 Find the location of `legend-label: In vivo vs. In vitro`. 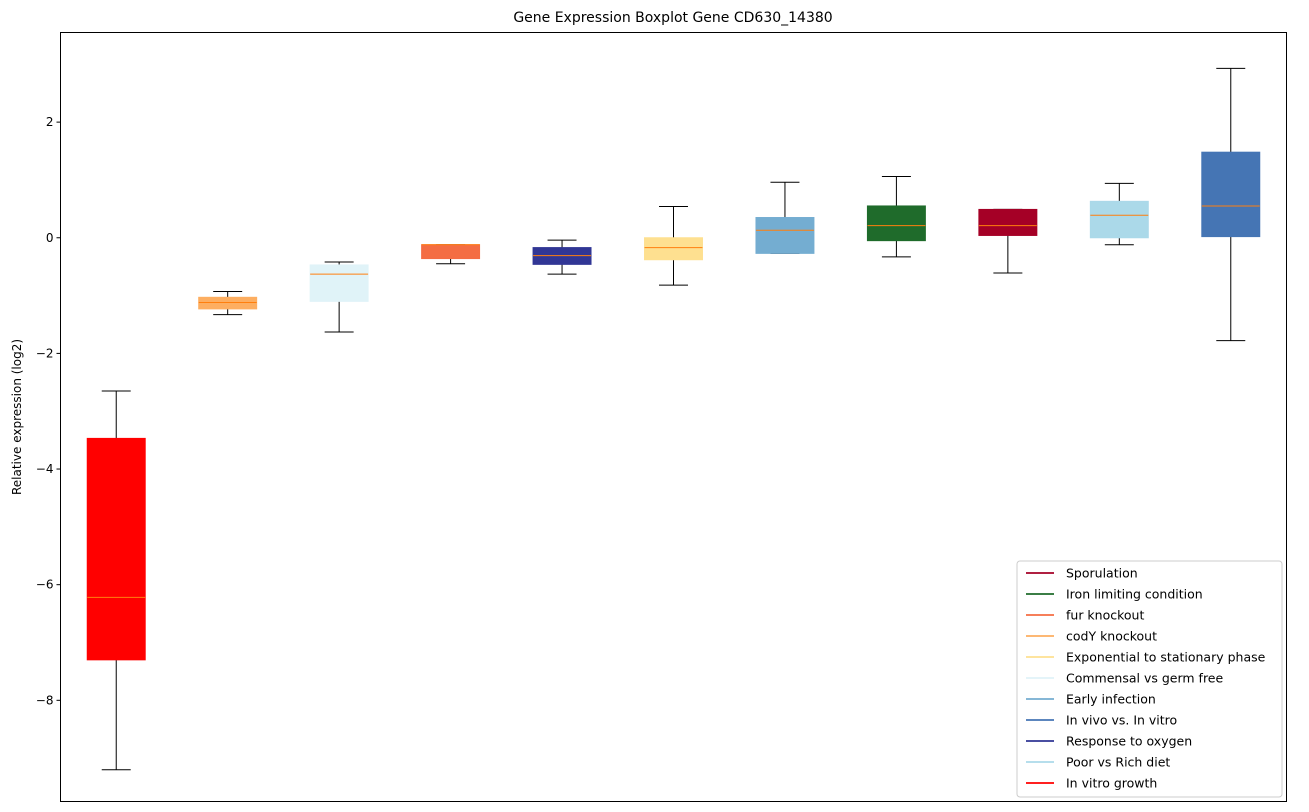

legend-label: In vivo vs. In vitro is located at coordinates (1121, 720).